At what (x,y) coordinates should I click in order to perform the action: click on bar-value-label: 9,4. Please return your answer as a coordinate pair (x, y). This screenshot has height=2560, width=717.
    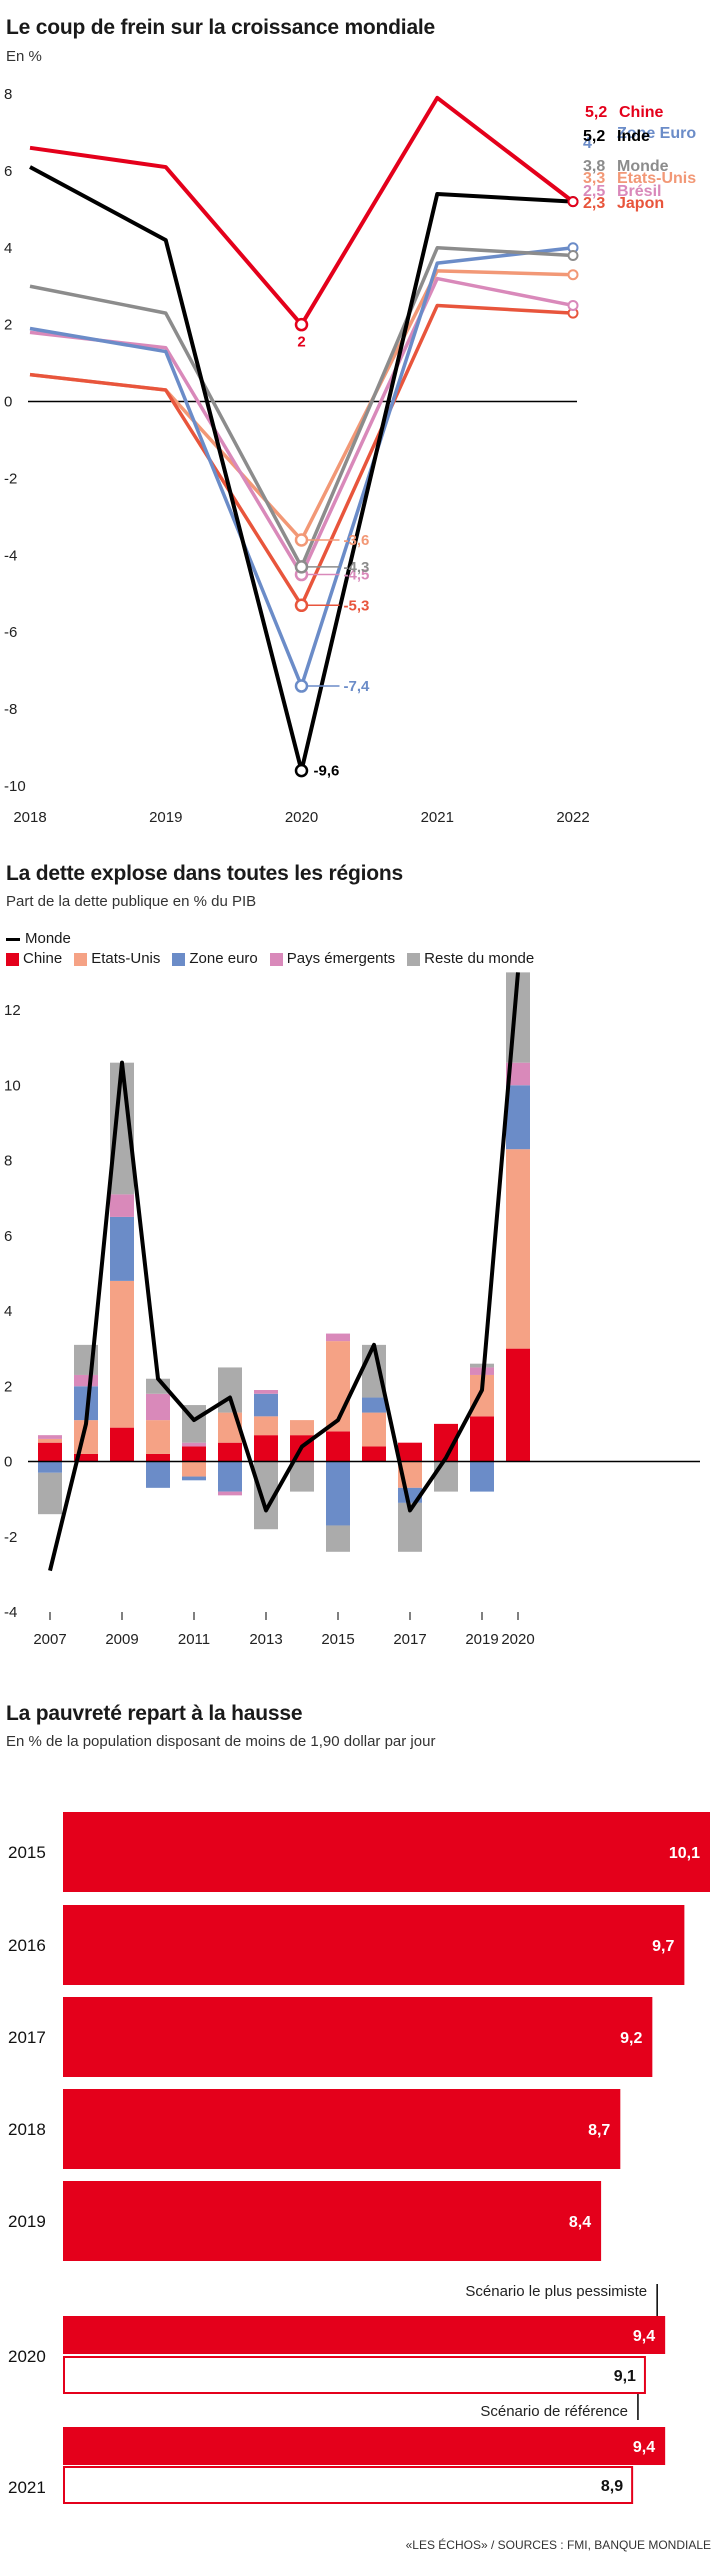
    Looking at the image, I should click on (644, 2447).